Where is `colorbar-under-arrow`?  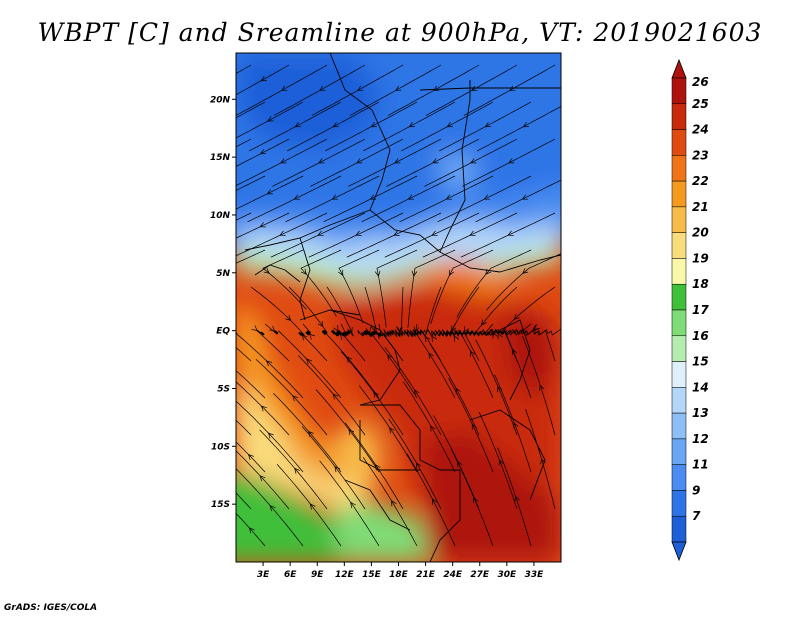 colorbar-under-arrow is located at coordinates (679, 551).